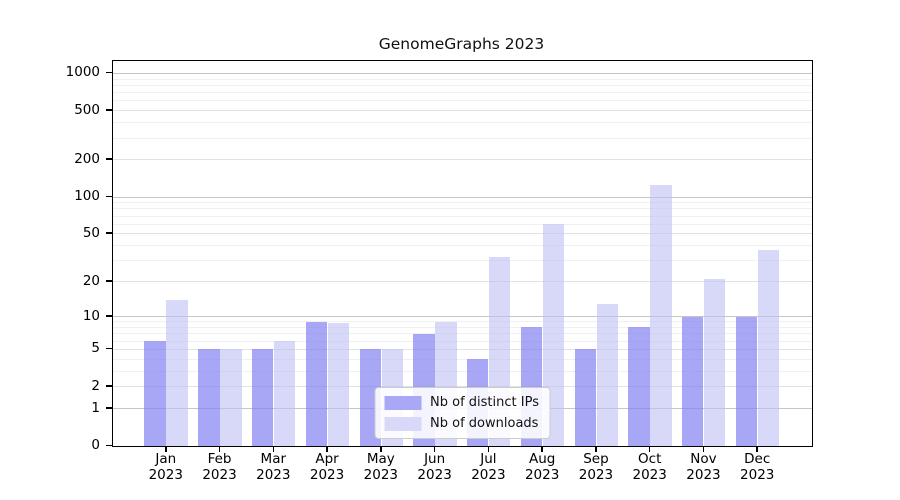  Describe the element at coordinates (231, 397) in the screenshot. I see `bar-downloads-feb` at that location.